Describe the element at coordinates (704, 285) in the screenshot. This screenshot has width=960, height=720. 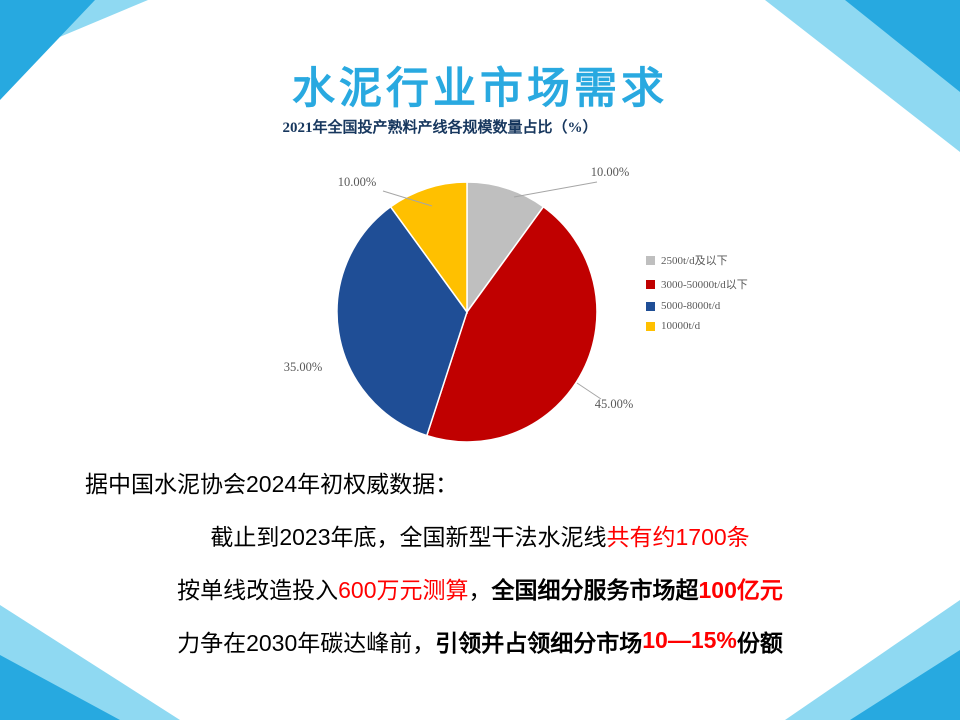
I see `legend-label: 3000-50000t/d以下` at that location.